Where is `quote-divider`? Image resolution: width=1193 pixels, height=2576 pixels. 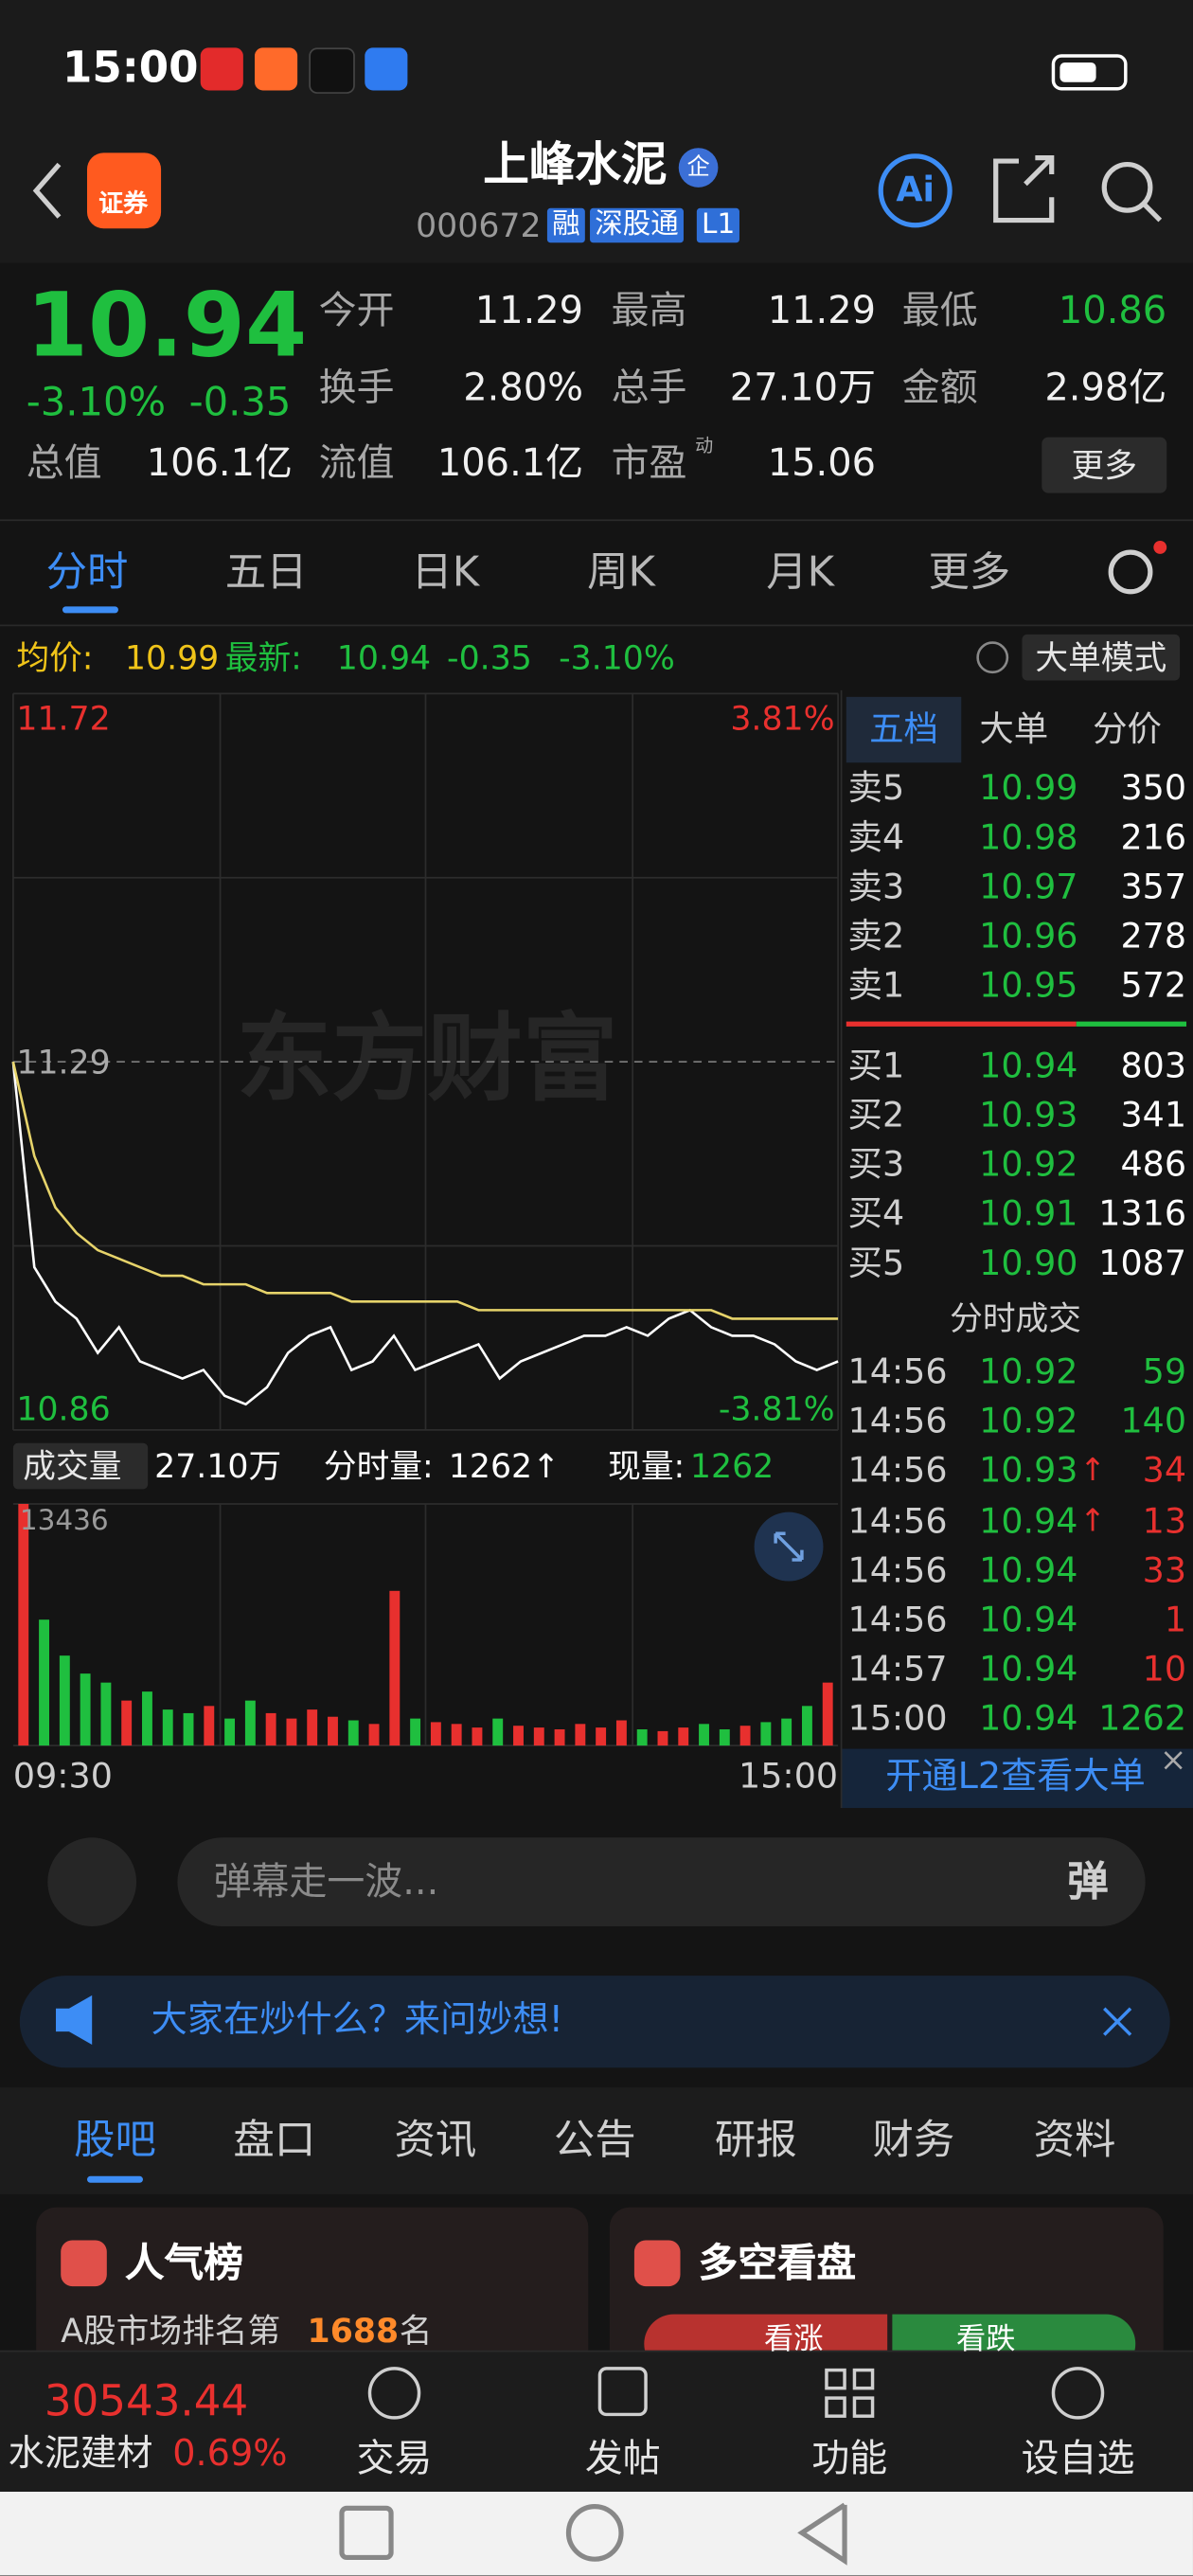 quote-divider is located at coordinates (596, 520).